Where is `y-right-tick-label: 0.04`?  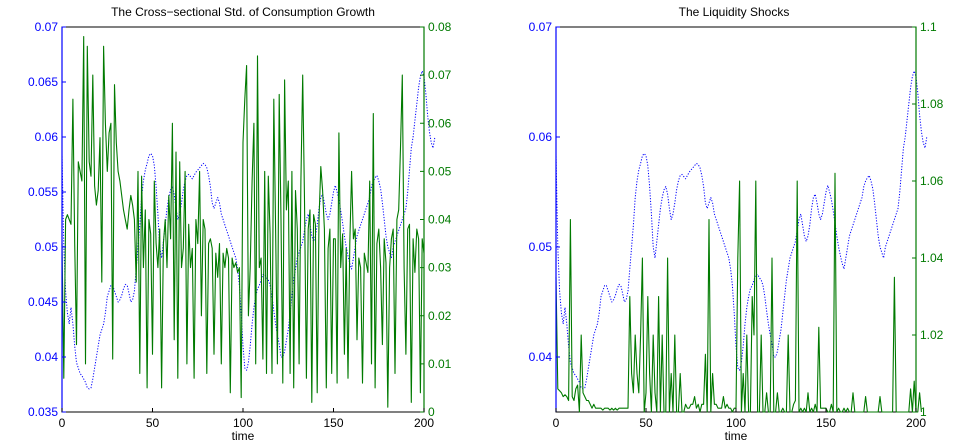 y-right-tick-label: 0.04 is located at coordinates (440, 220).